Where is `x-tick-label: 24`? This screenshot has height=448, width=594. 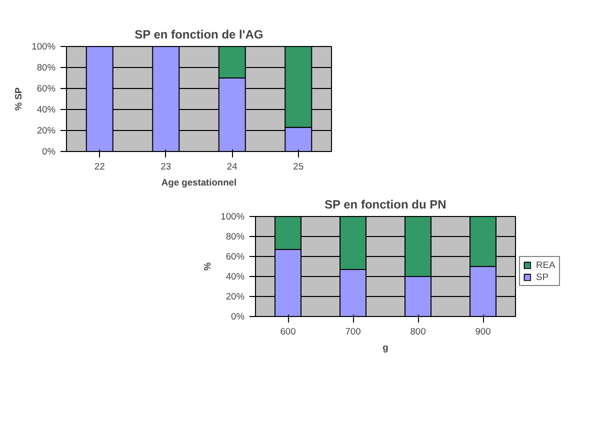 x-tick-label: 24 is located at coordinates (232, 167).